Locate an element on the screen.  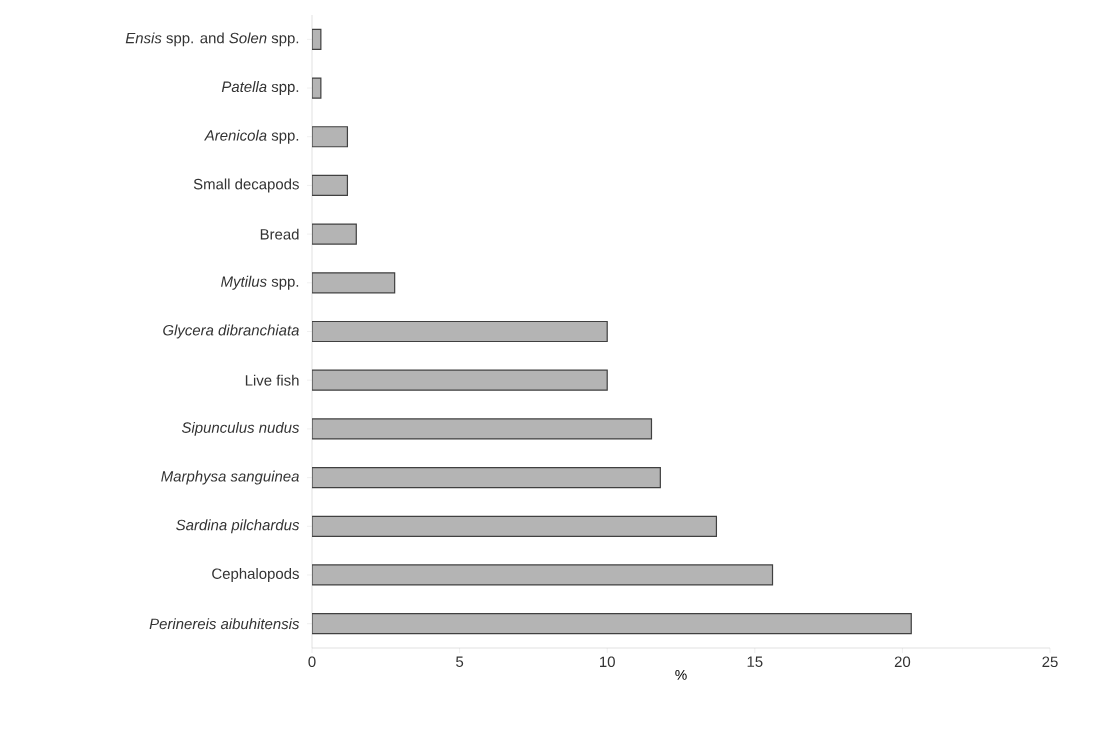
y-tick-label: Cephalopods is located at coordinates (255, 575).